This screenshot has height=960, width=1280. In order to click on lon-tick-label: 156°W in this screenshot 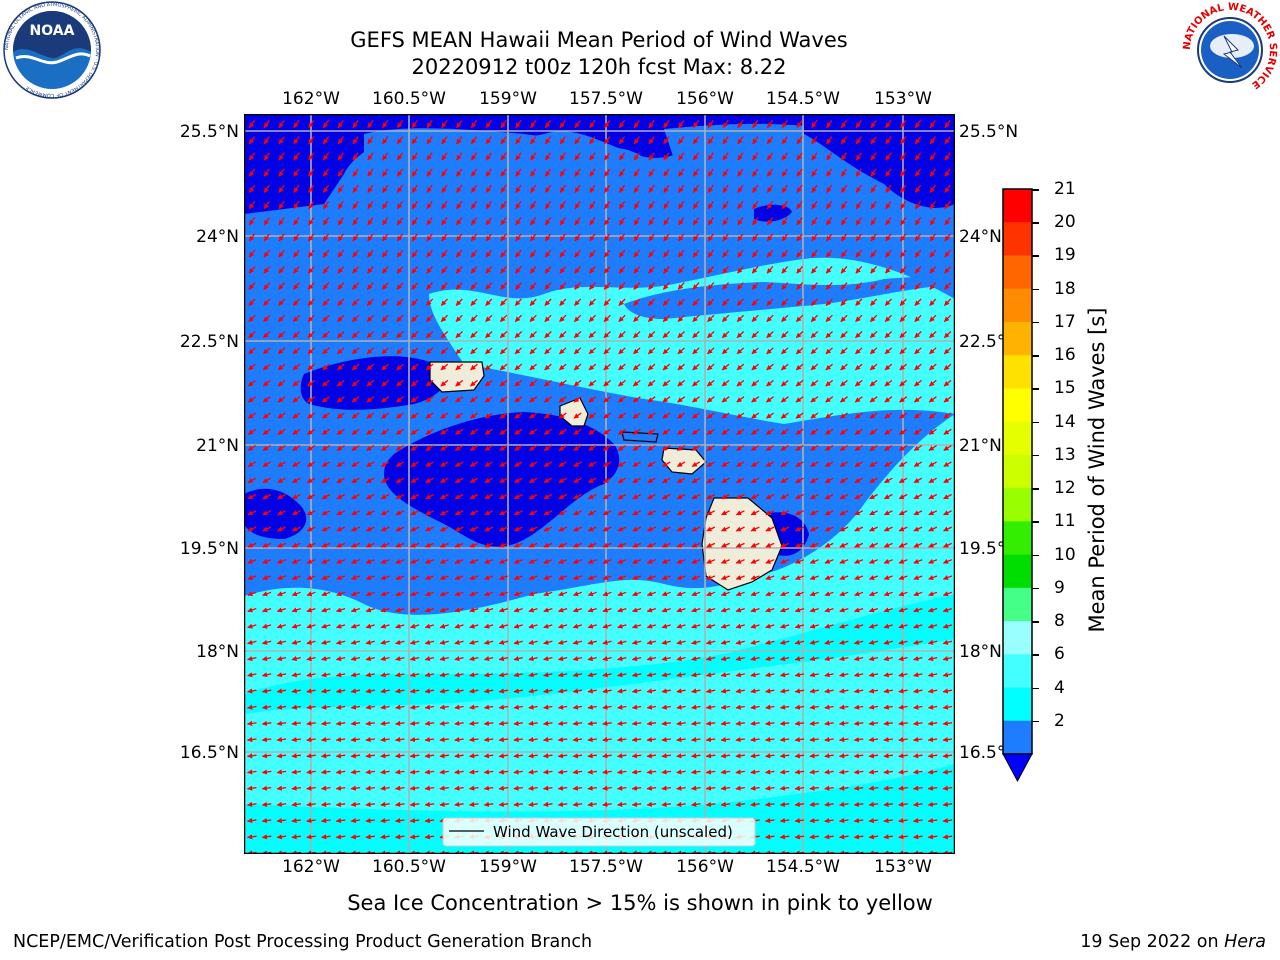, I will do `click(705, 867)`.